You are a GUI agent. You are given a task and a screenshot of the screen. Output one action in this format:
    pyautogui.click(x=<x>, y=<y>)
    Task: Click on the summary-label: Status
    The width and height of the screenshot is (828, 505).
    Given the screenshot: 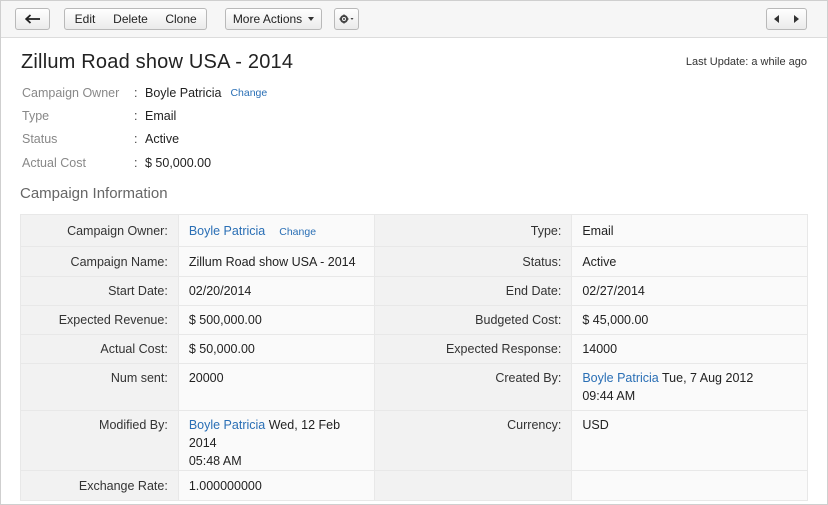 What is the action you would take?
    pyautogui.click(x=40, y=139)
    